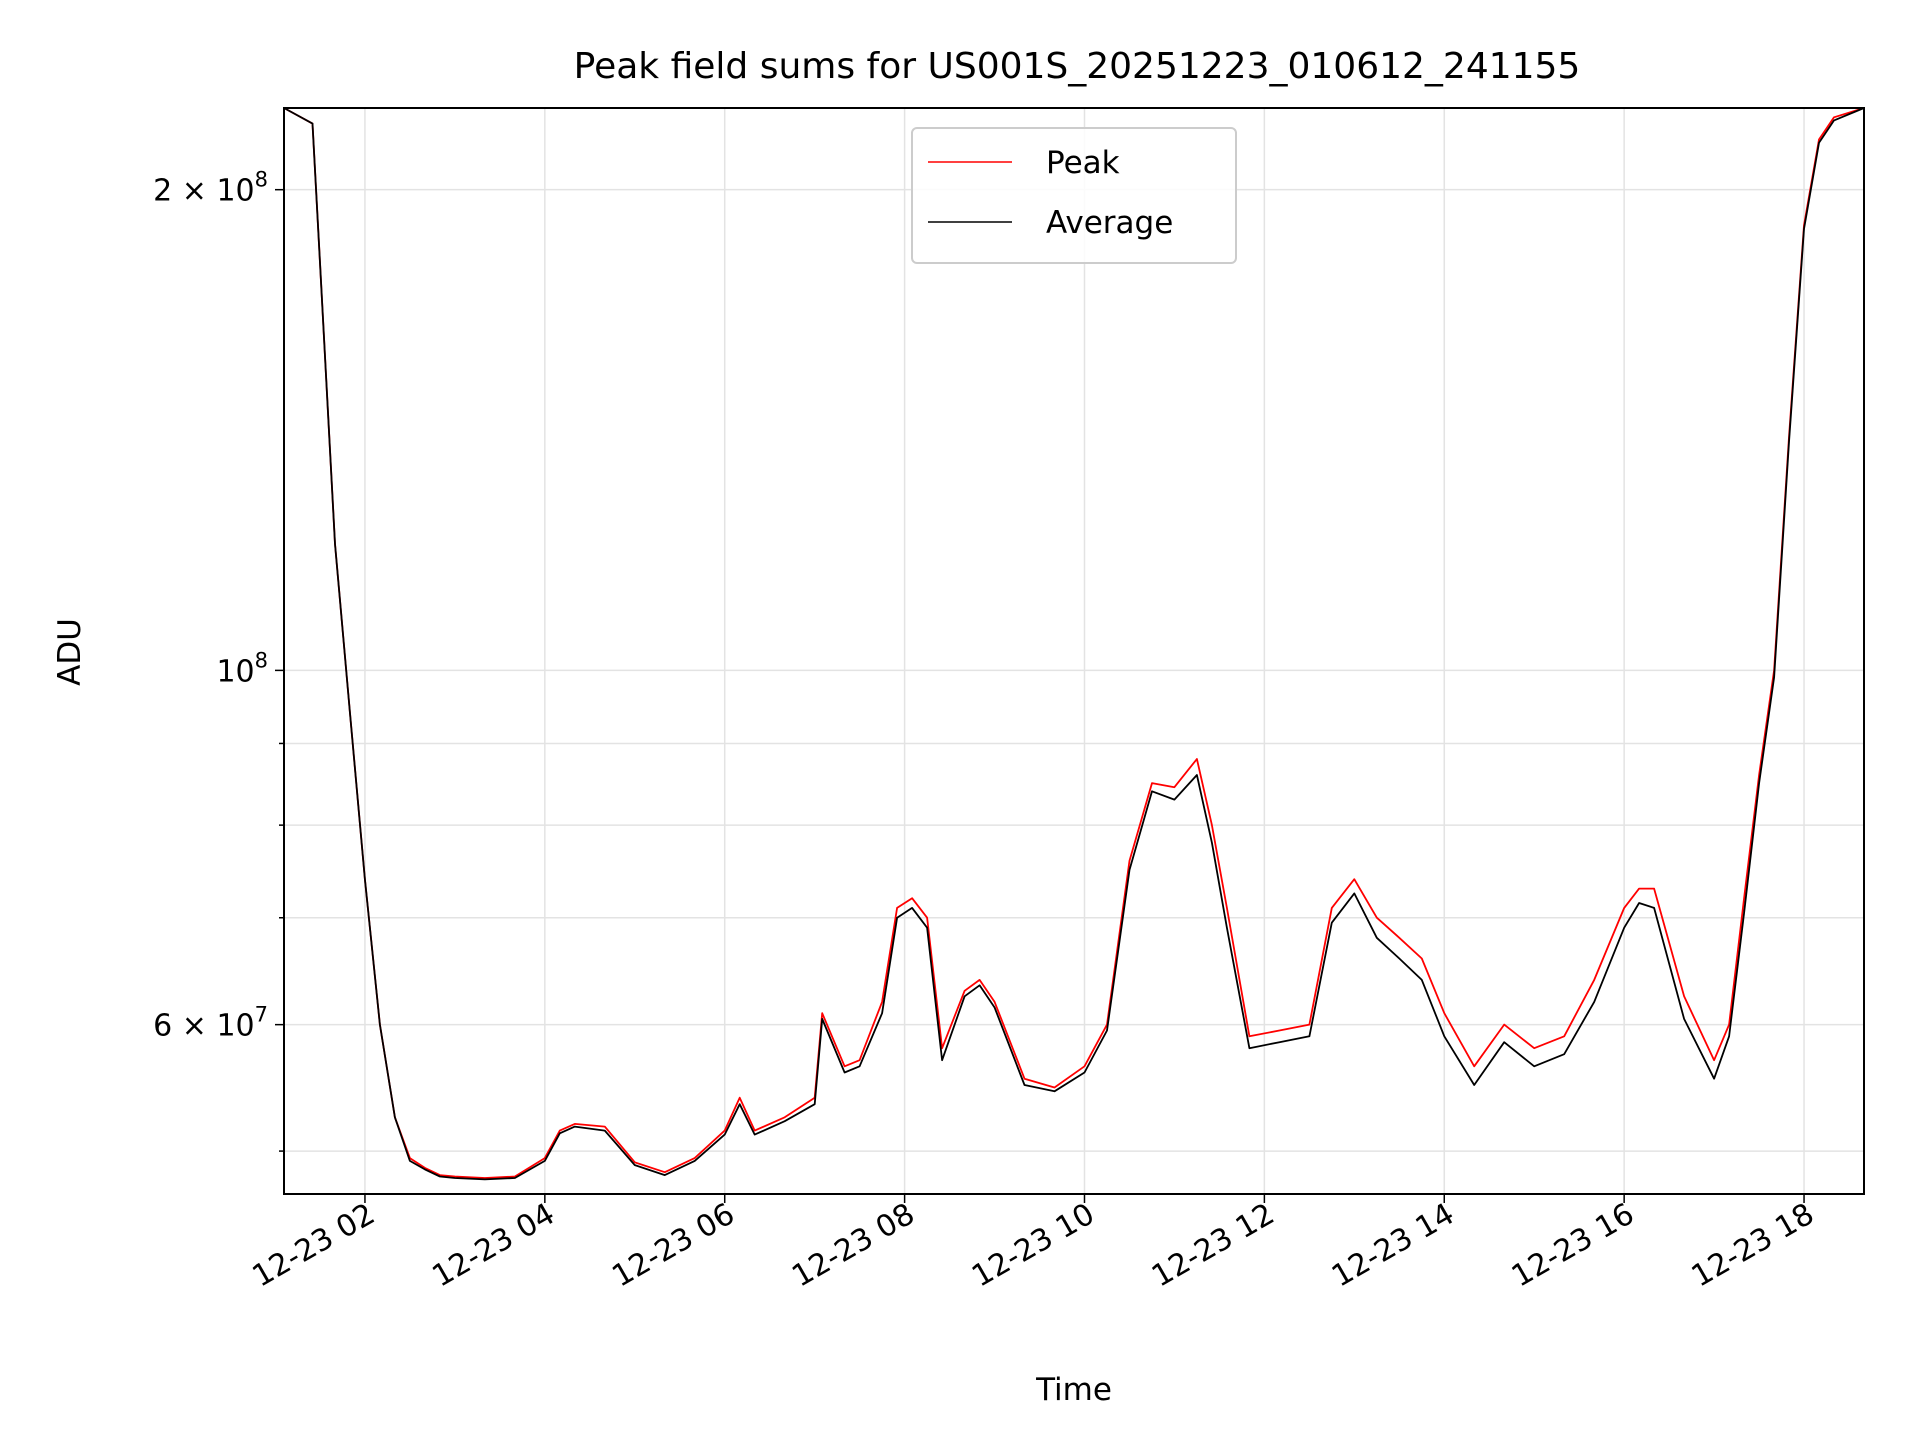 The width and height of the screenshot is (1920, 1440). Describe the element at coordinates (210, 1023) in the screenshot. I see `y-tick-label: 6 × 107` at that location.